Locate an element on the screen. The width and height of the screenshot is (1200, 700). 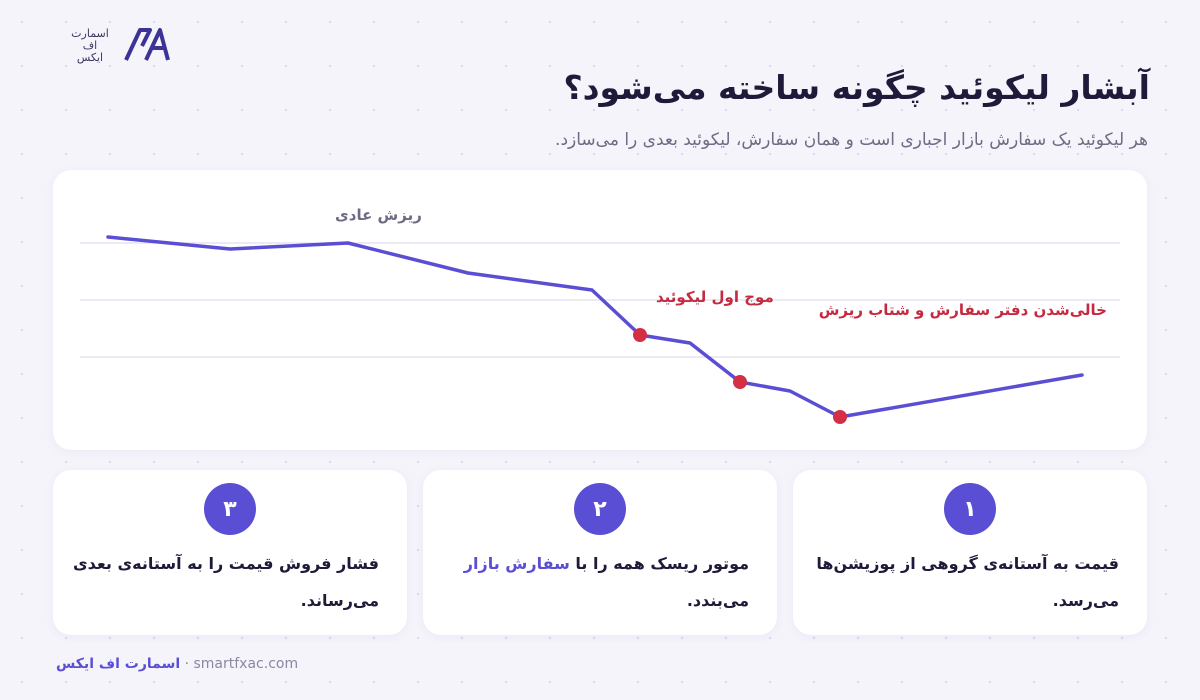
step-number: ۱ is located at coordinates (970, 509).